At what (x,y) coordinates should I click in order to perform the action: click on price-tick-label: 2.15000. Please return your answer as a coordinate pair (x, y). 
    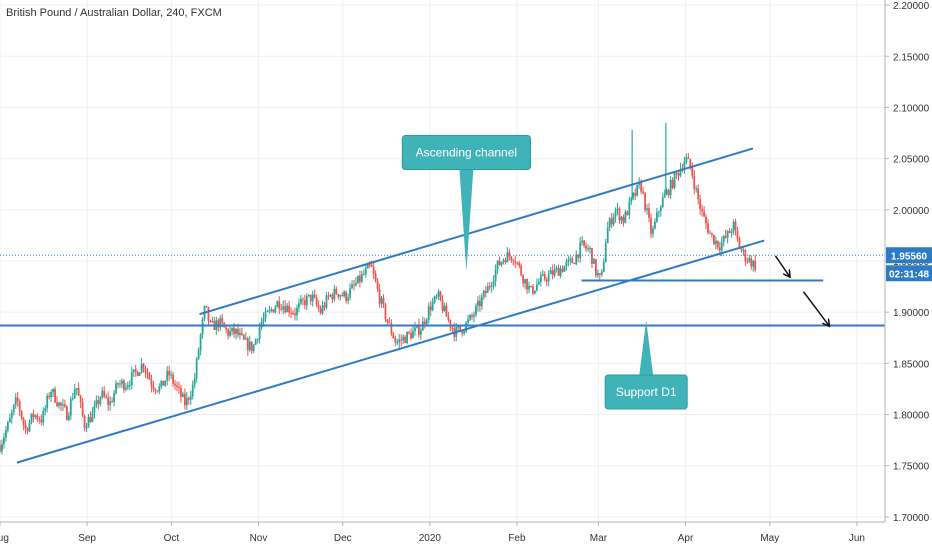
    Looking at the image, I should click on (911, 57).